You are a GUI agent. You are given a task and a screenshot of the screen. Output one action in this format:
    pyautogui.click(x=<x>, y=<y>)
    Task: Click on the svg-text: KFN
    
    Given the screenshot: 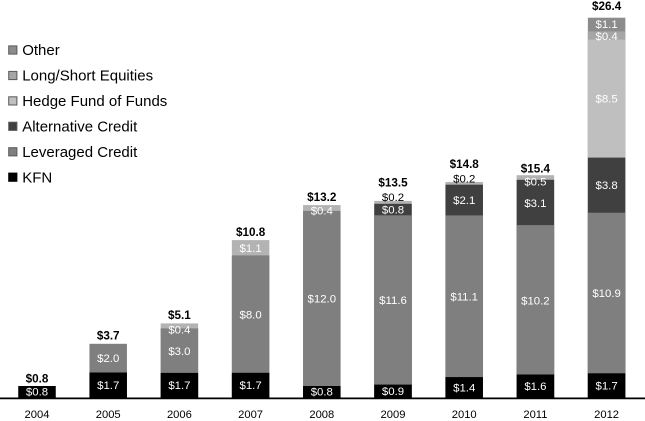 What is the action you would take?
    pyautogui.click(x=37, y=177)
    